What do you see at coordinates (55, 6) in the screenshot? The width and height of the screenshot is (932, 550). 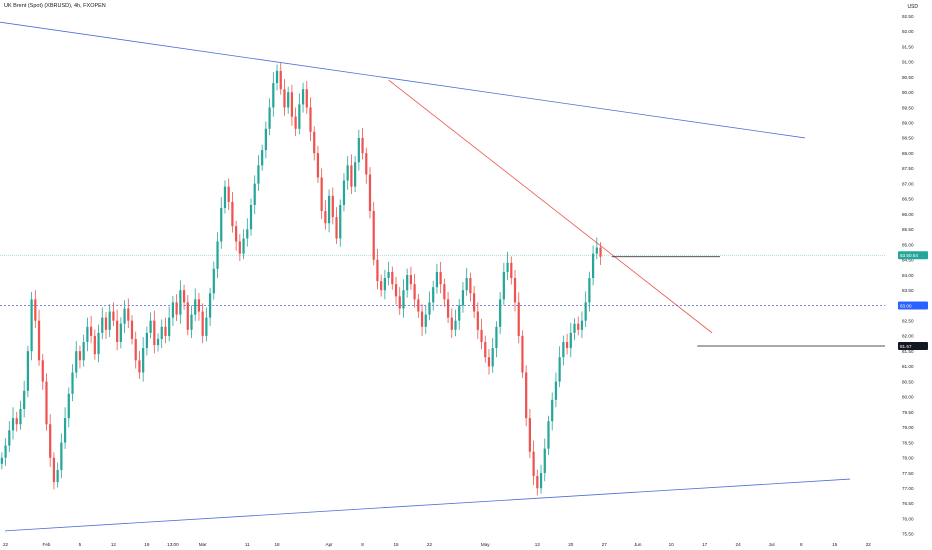 I see `chart-title: UK Brent (Spot) (XBRUSD), 4h, FXOPEN` at bounding box center [55, 6].